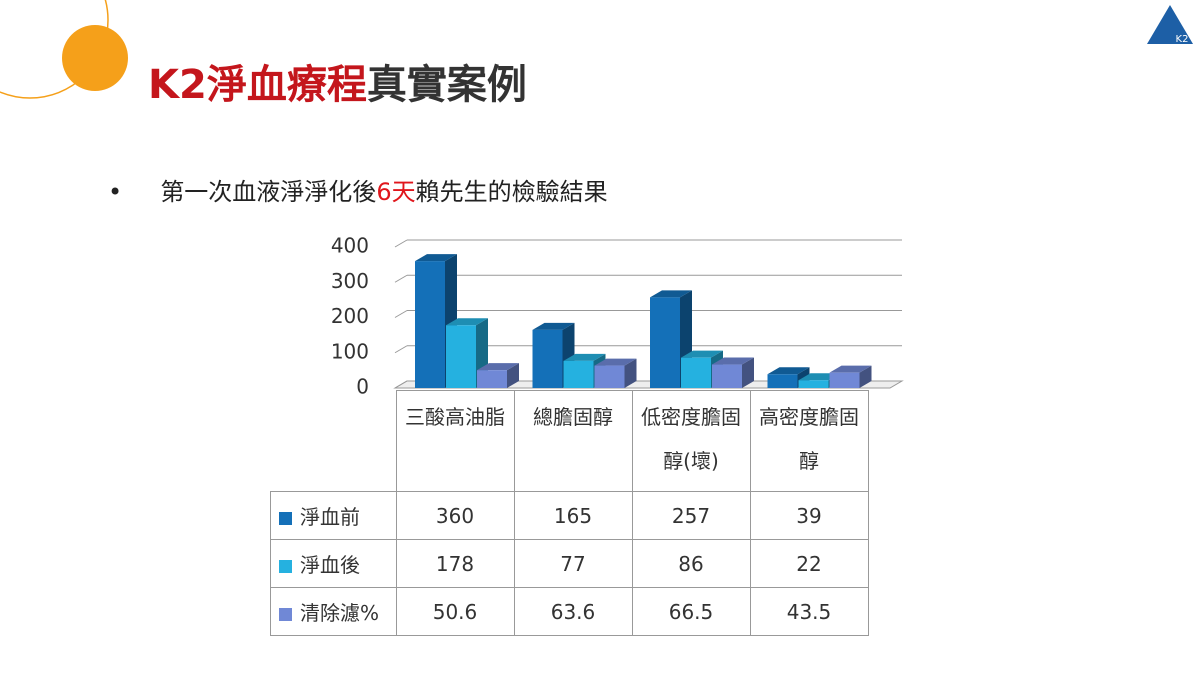  Describe the element at coordinates (809, 441) in the screenshot. I see `category-label: 高密度膽固醇` at that location.